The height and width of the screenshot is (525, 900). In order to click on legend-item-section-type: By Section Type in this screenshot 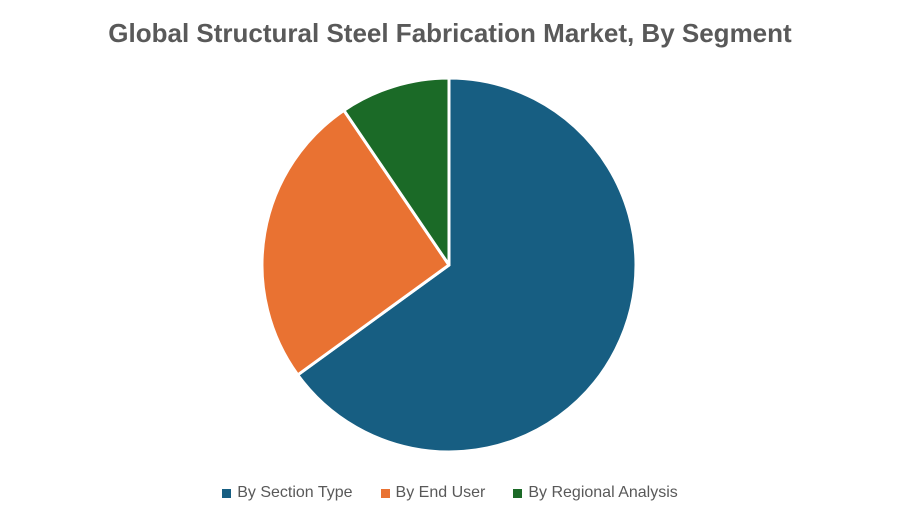, I will do `click(287, 493)`.